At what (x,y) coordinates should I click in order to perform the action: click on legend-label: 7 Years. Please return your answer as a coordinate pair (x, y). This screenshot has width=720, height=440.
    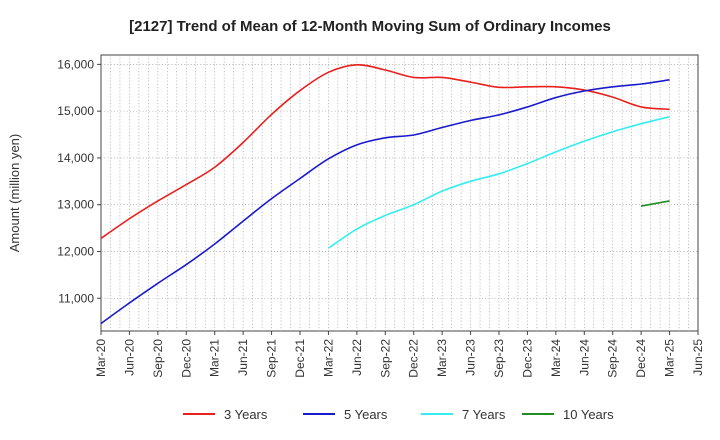
    Looking at the image, I should click on (484, 414).